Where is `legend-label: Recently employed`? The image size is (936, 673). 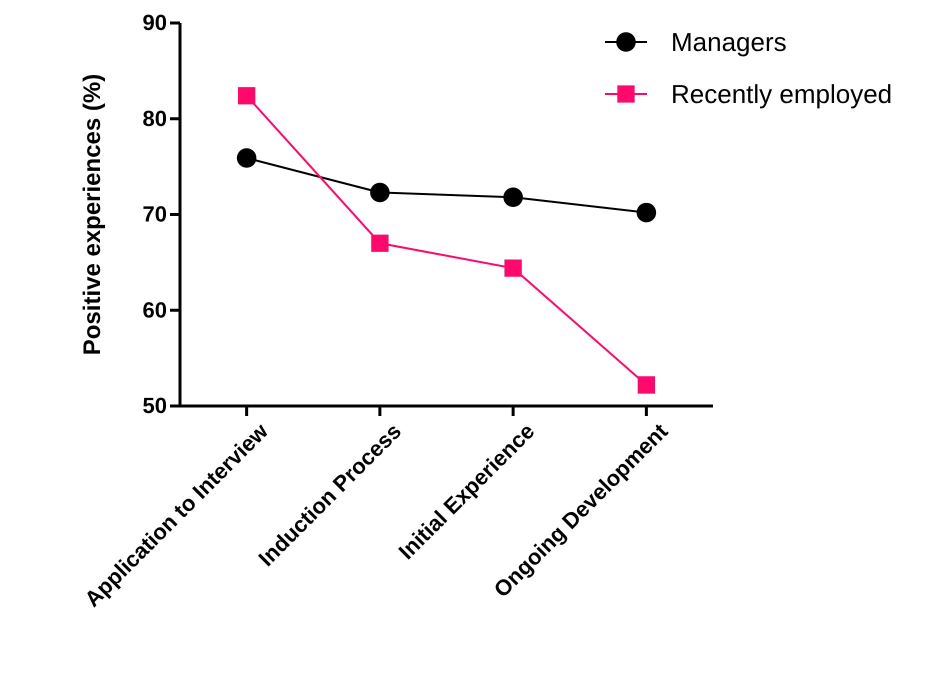
legend-label: Recently employed is located at coordinates (781, 94).